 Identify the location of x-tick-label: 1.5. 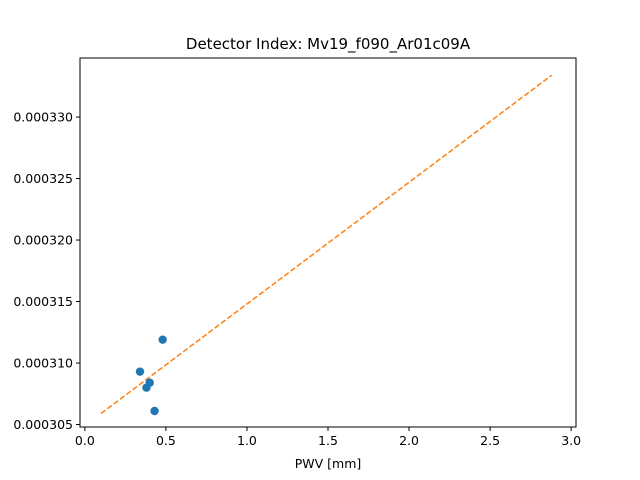
(328, 440).